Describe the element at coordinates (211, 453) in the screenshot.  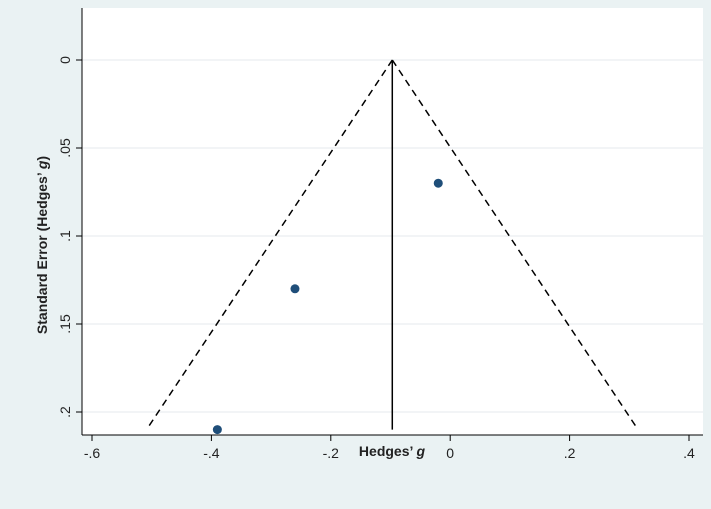
I see `x-tick-label: -.4` at that location.